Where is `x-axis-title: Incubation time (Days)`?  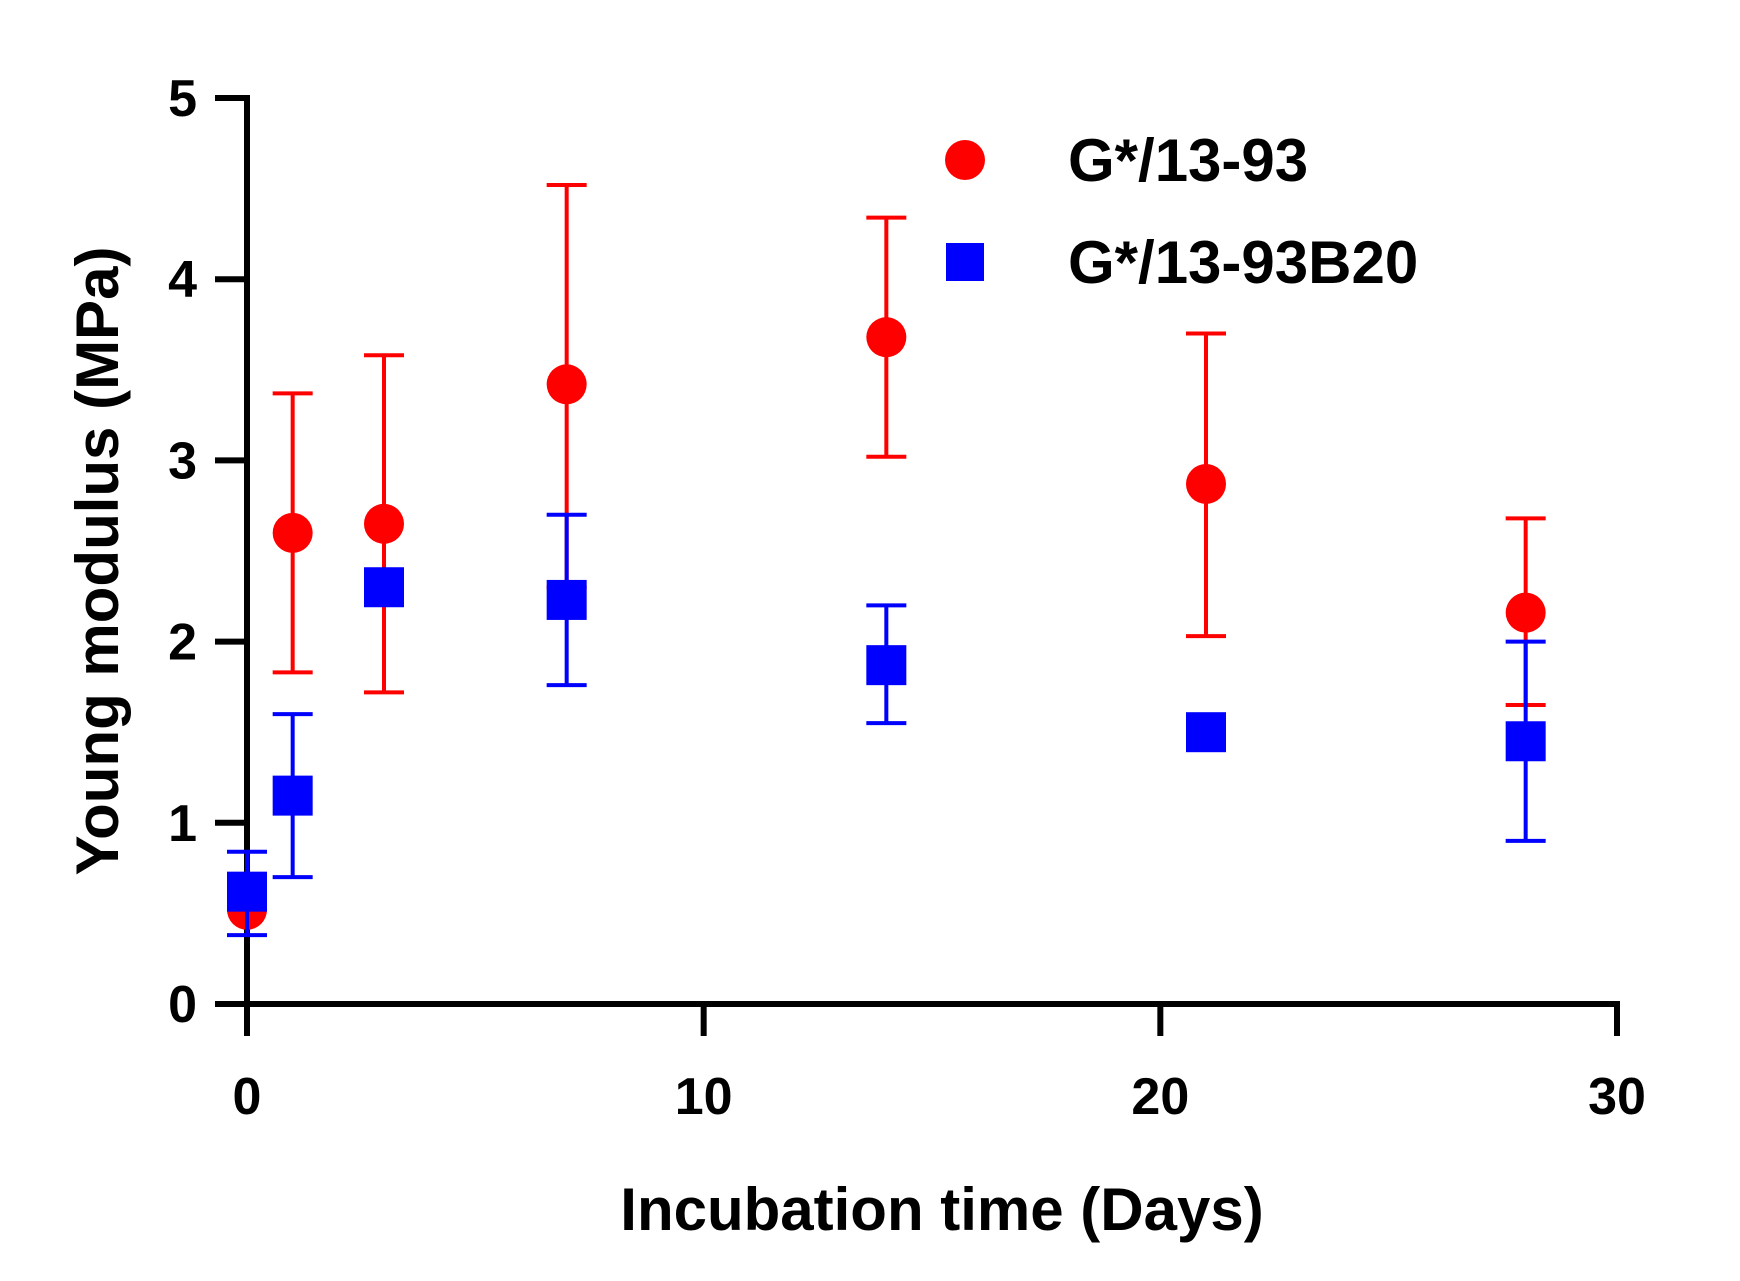 x-axis-title: Incubation time (Days) is located at coordinates (941, 1209).